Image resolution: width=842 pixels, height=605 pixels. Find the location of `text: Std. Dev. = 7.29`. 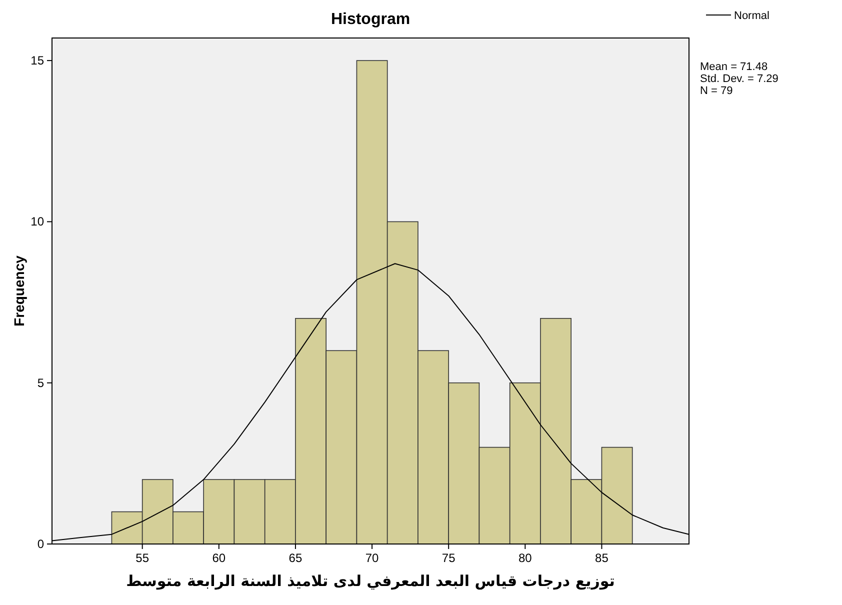

text: Std. Dev. = 7.29 is located at coordinates (739, 79).